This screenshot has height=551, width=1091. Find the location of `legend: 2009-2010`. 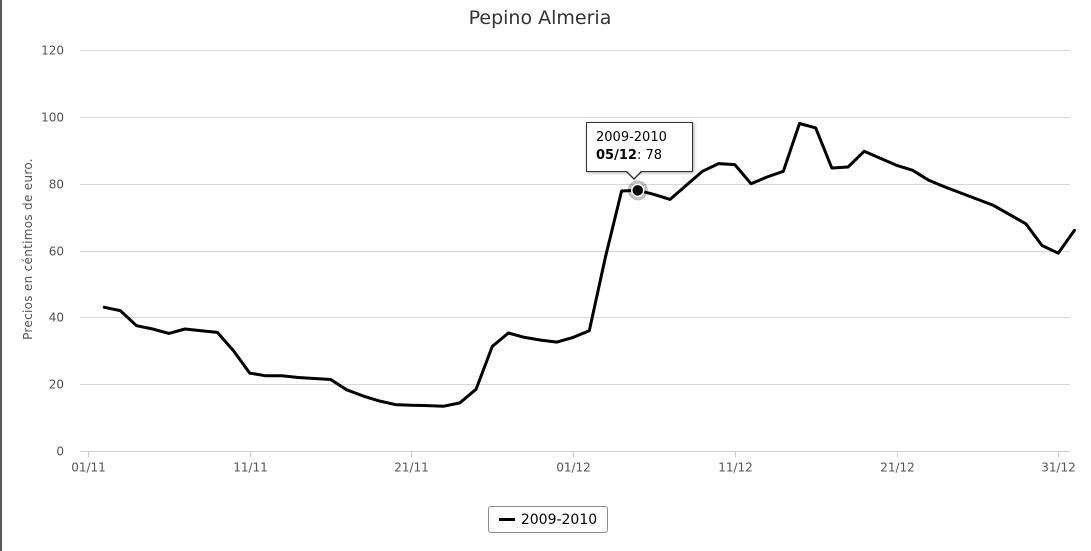

legend: 2009-2010 is located at coordinates (548, 519).